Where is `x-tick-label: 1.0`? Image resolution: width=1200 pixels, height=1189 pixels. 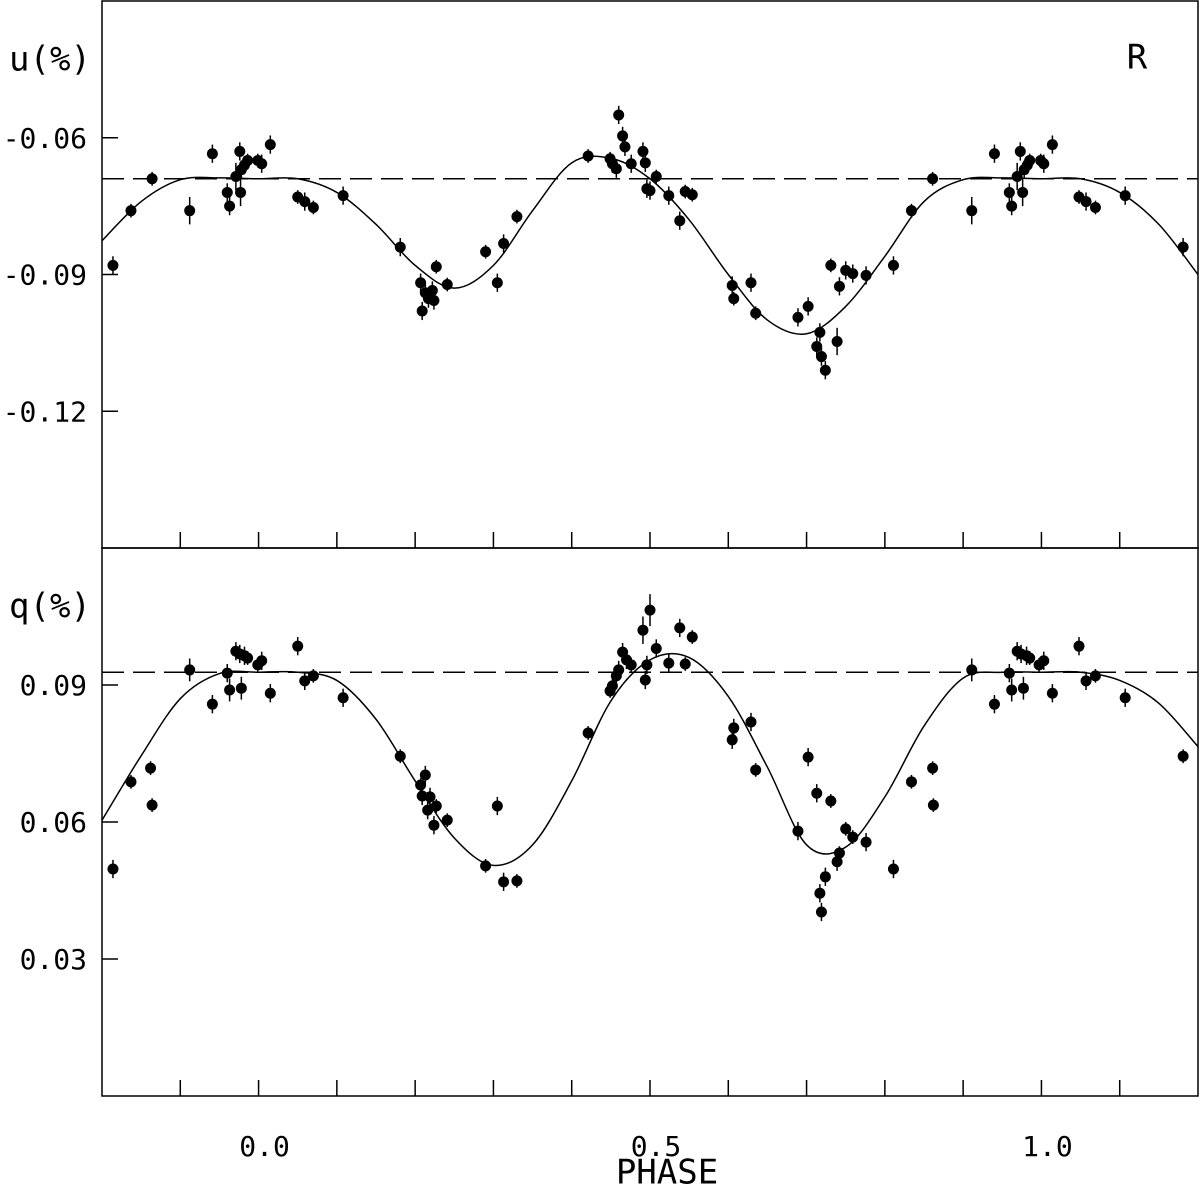 x-tick-label: 1.0 is located at coordinates (1047, 1146).